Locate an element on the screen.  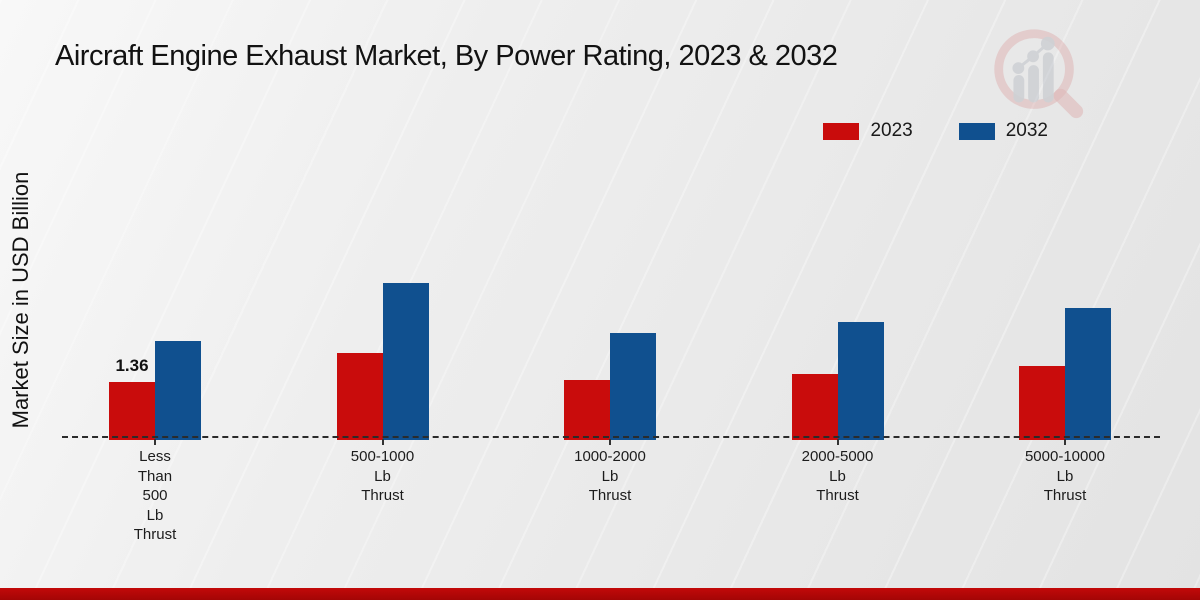
magnifier-icon is located at coordinates (1039, 74).